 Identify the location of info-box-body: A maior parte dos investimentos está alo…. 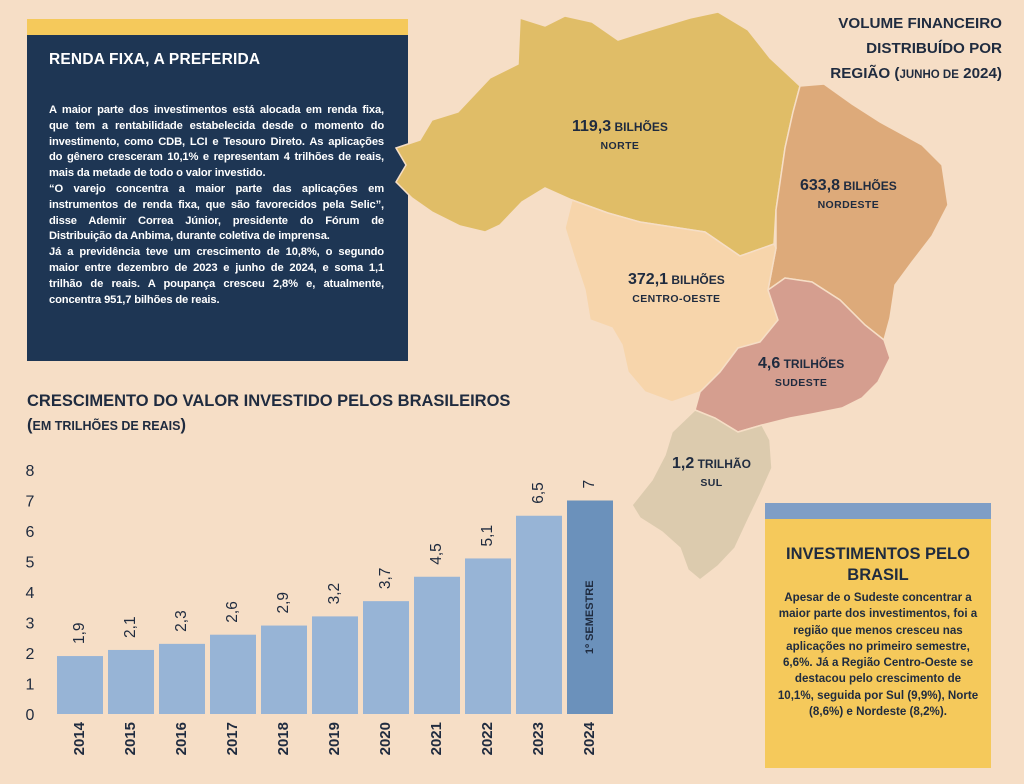
(216, 205).